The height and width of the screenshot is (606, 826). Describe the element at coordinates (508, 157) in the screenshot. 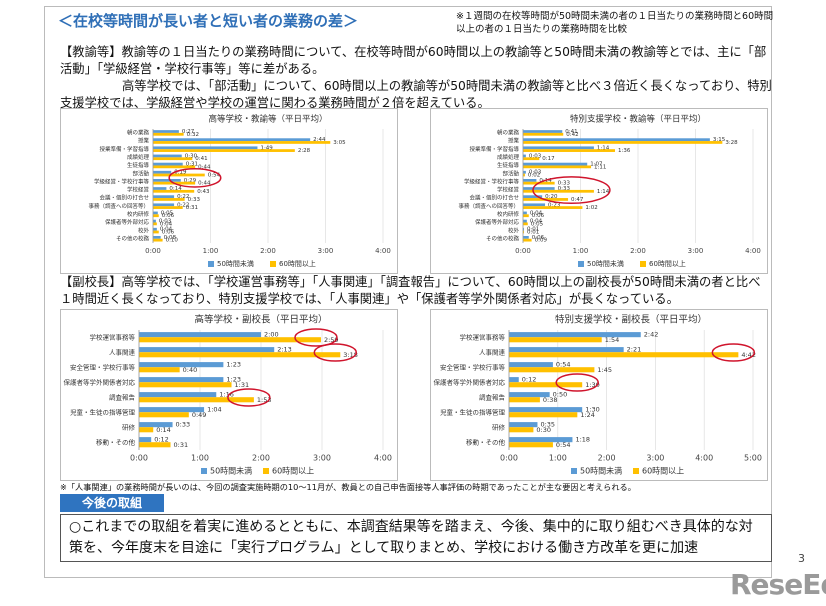

I see `category-label: 成績処理` at that location.